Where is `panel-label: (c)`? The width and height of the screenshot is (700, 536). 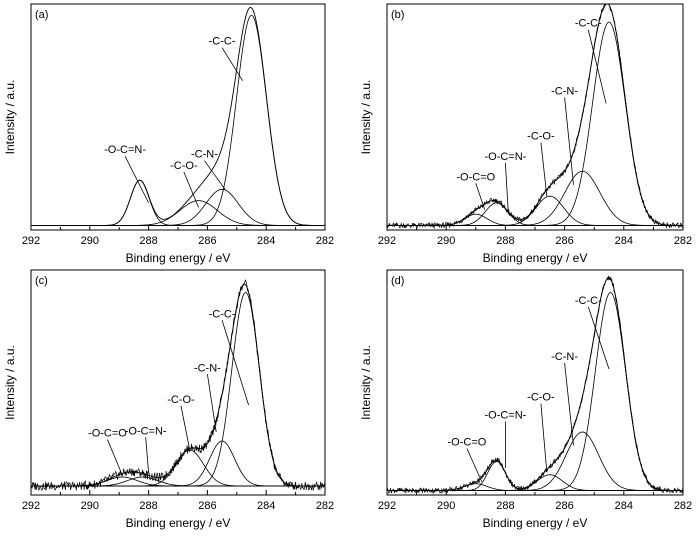 panel-label: (c) is located at coordinates (41, 281).